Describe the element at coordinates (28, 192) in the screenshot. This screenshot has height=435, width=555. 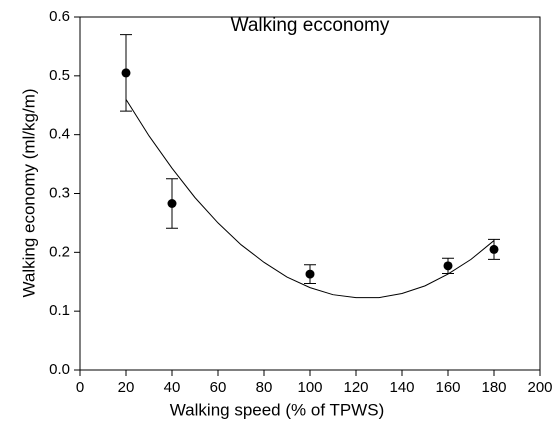
I see `y-axis-label: Walking economy (ml/kg/m)` at that location.